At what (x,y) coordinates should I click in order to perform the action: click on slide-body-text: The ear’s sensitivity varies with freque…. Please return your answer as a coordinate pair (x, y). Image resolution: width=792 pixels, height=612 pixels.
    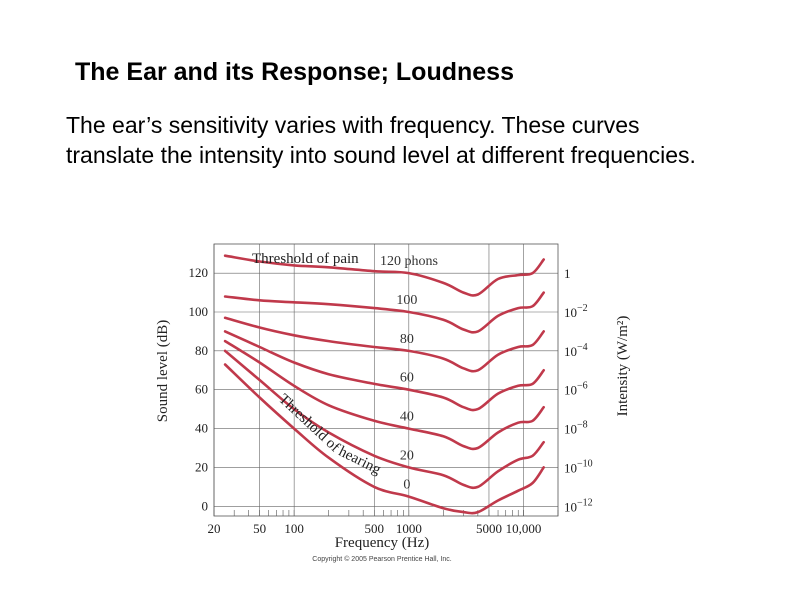
    Looking at the image, I should click on (381, 140).